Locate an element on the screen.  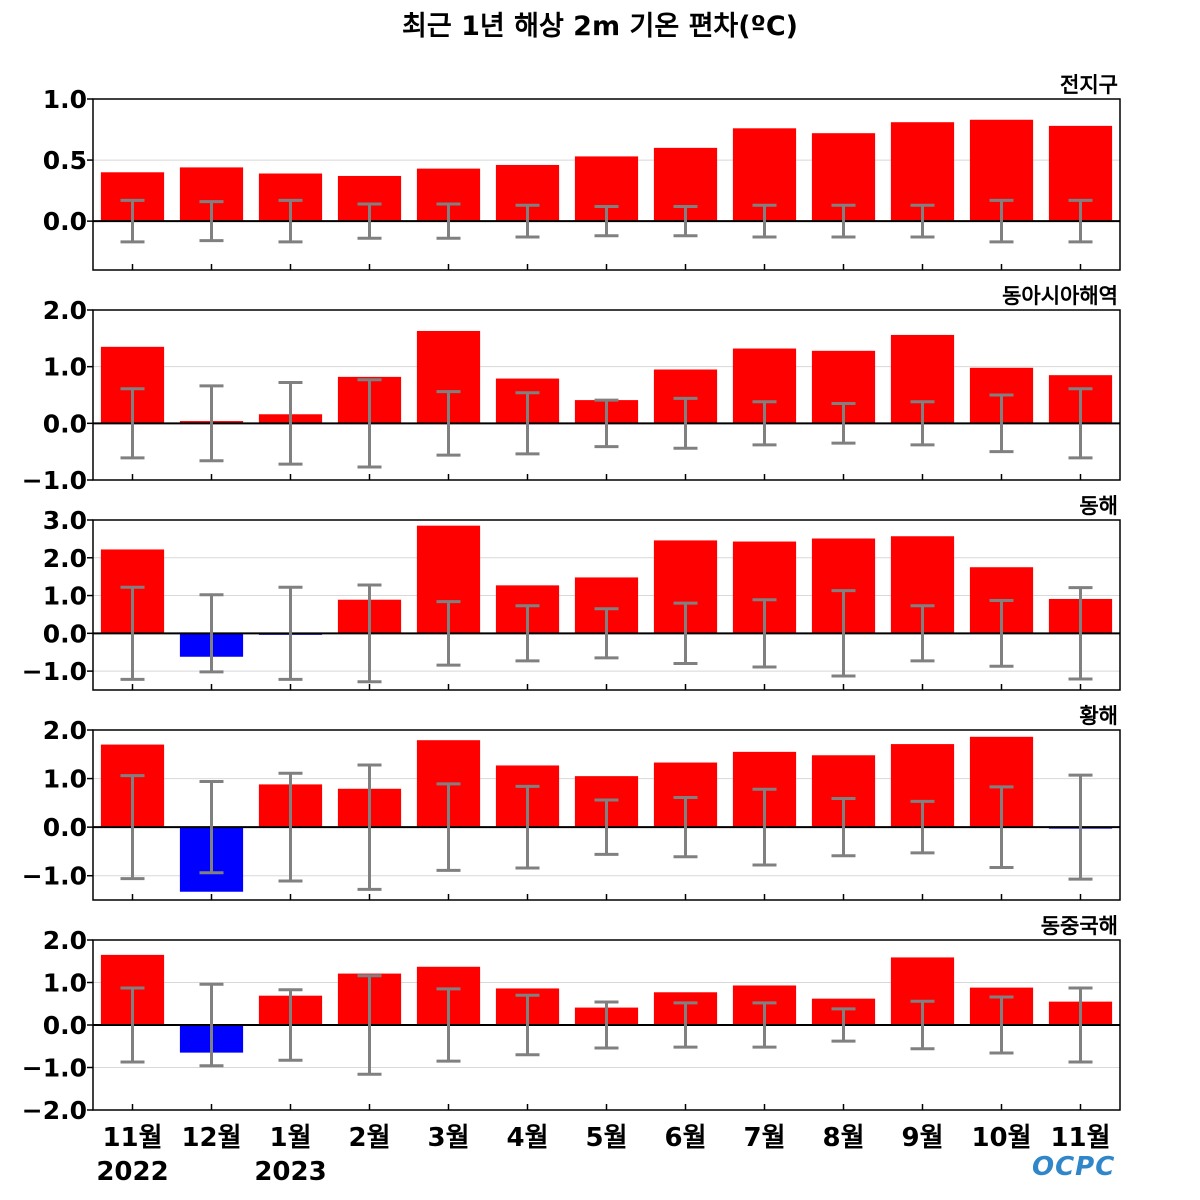
x-month-label: 7월 is located at coordinates (764, 1138).